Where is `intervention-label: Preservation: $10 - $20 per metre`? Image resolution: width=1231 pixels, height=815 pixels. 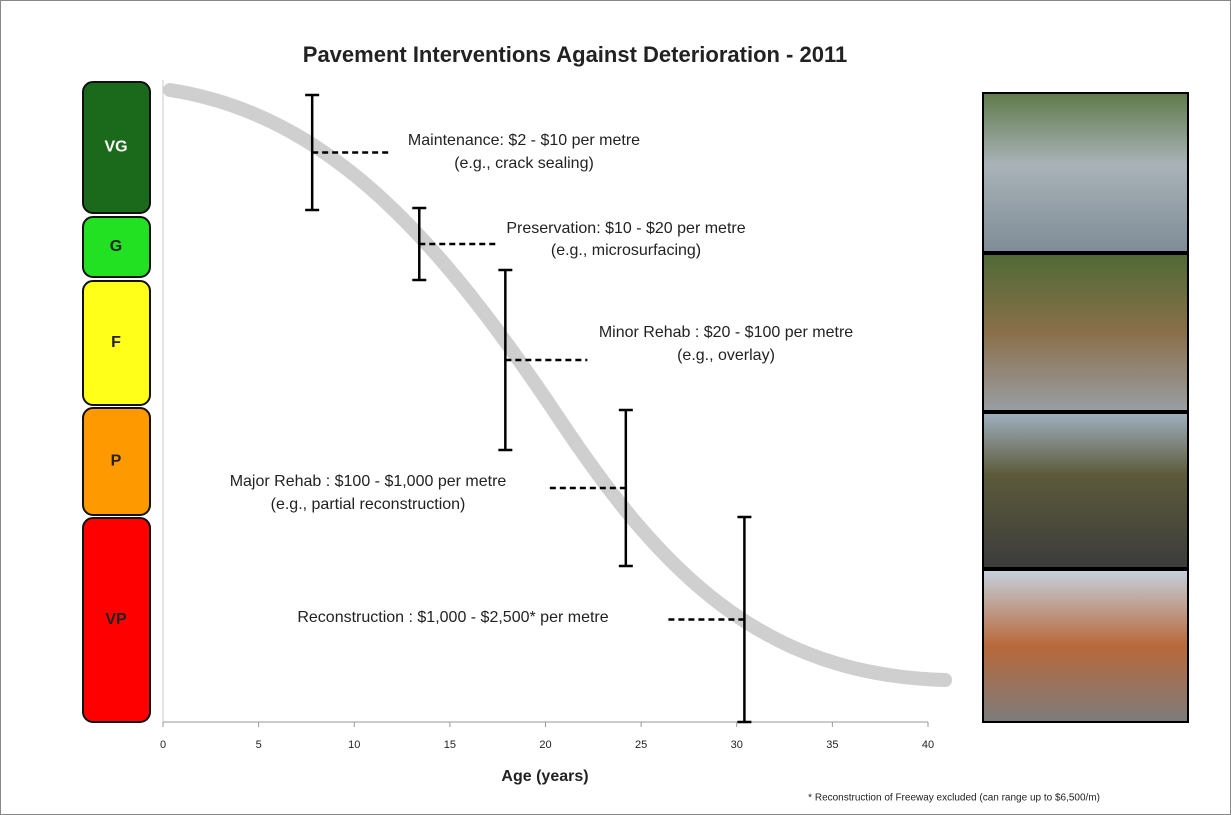 intervention-label: Preservation: $10 - $20 per metre is located at coordinates (625, 228).